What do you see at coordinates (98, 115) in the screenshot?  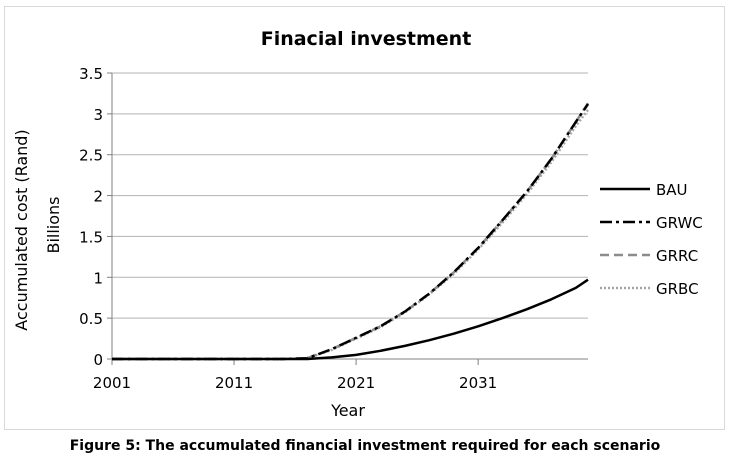 I see `y-tick-label: 3` at bounding box center [98, 115].